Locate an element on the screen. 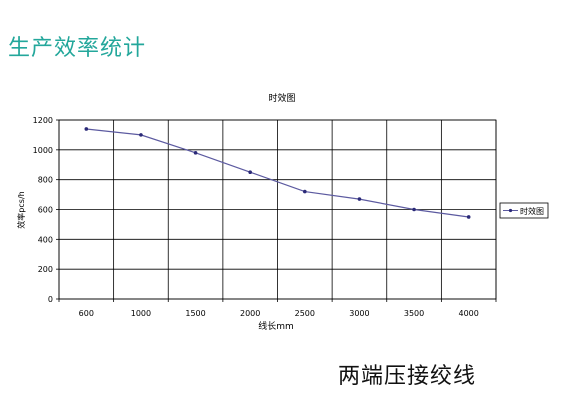 The image size is (566, 409). x-tick-label: 2000 is located at coordinates (250, 313).